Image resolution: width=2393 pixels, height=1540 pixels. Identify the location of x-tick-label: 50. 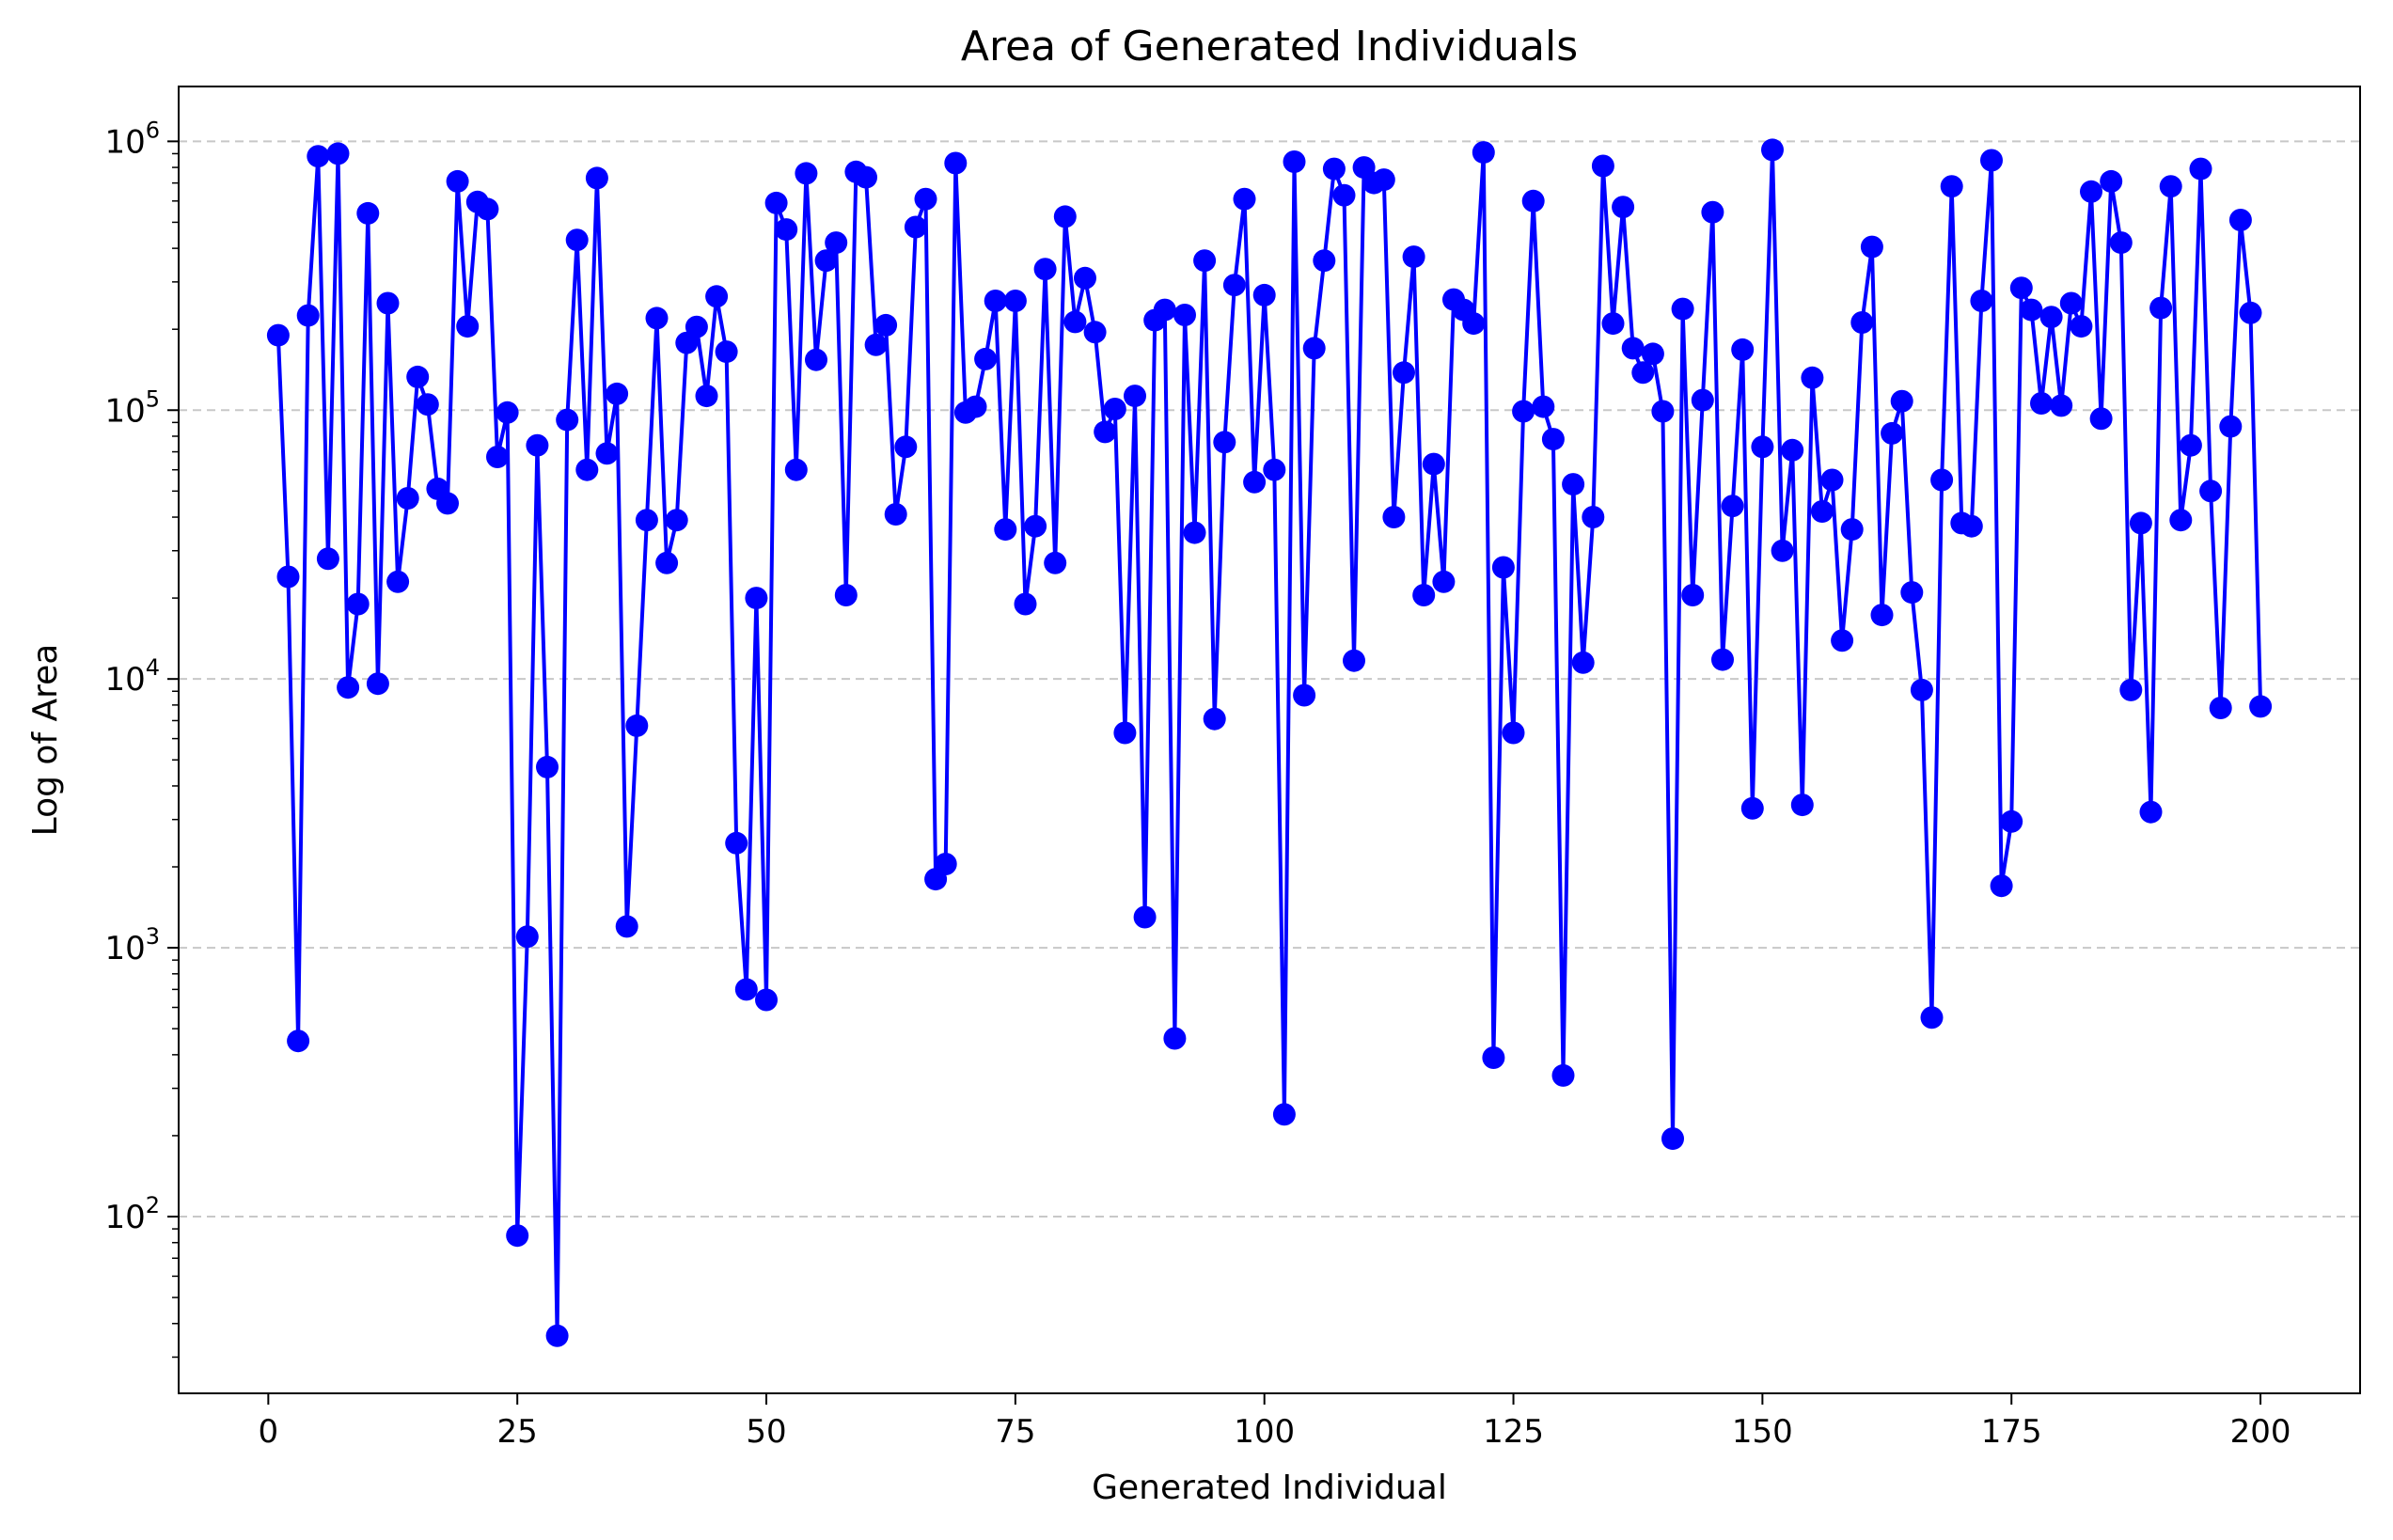
(766, 1432).